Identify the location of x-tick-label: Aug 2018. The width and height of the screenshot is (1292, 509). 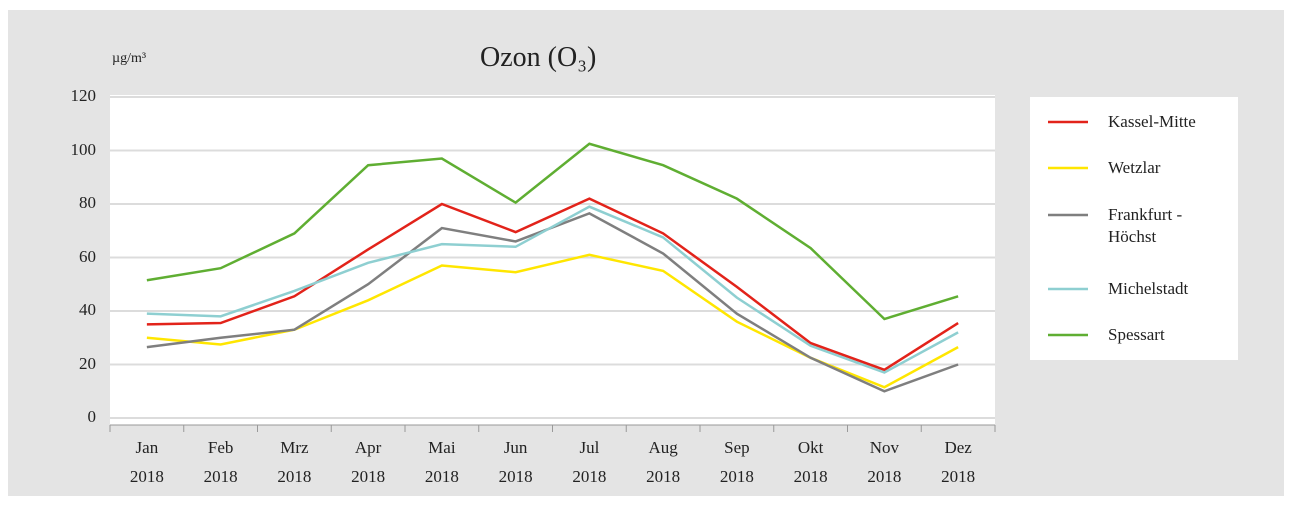
(663, 462).